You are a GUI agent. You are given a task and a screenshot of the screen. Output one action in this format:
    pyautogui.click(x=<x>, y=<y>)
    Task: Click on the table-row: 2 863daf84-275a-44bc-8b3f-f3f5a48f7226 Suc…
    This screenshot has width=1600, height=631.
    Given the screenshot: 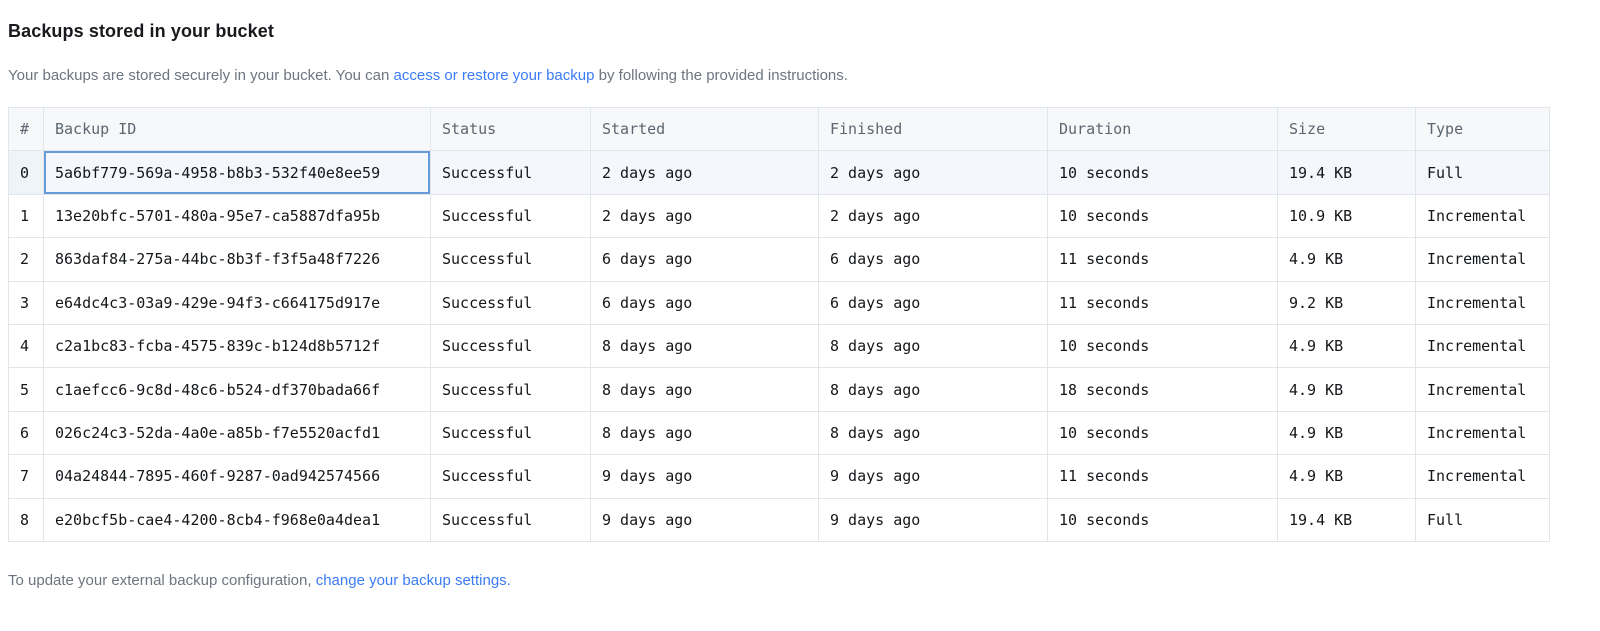 What is the action you would take?
    pyautogui.click(x=779, y=259)
    